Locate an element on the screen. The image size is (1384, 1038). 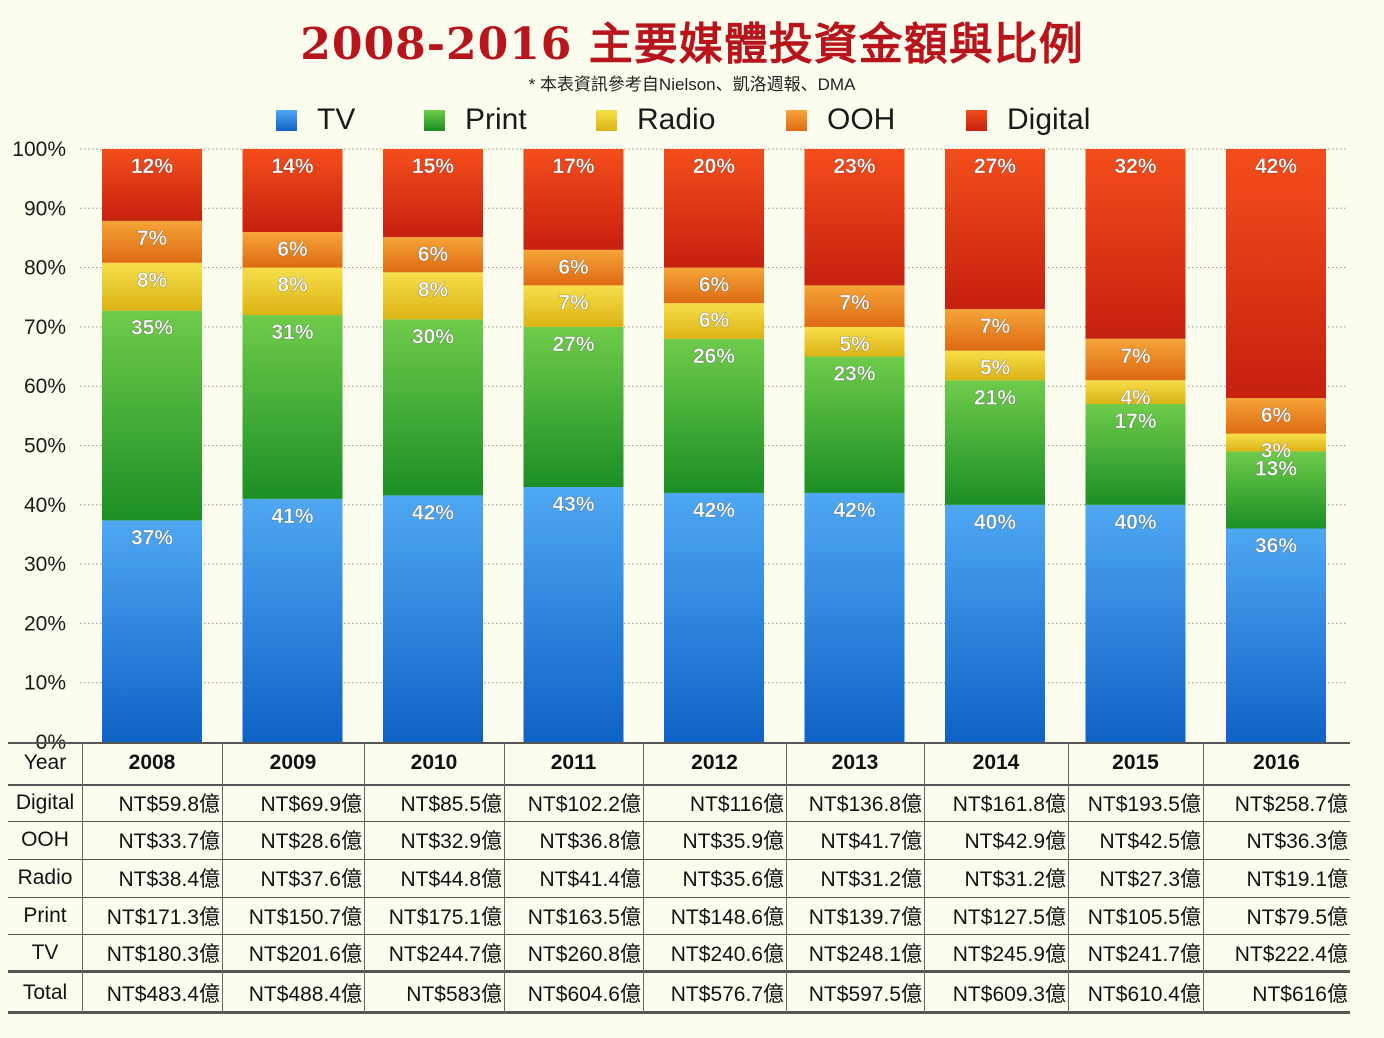
legend-label: Digital is located at coordinates (1049, 119).